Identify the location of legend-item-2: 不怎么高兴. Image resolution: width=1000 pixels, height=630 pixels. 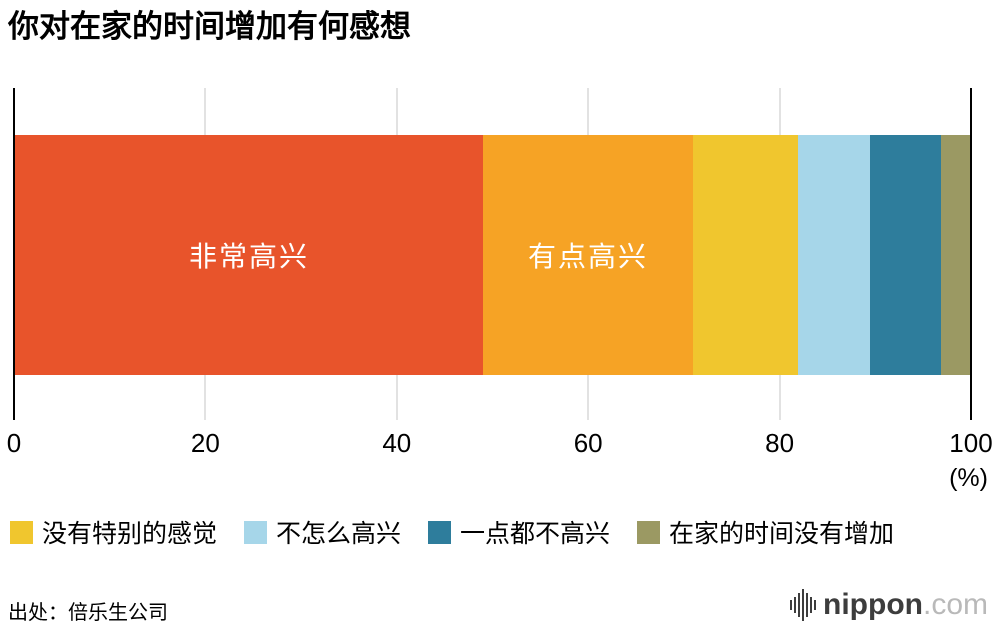
(322, 532).